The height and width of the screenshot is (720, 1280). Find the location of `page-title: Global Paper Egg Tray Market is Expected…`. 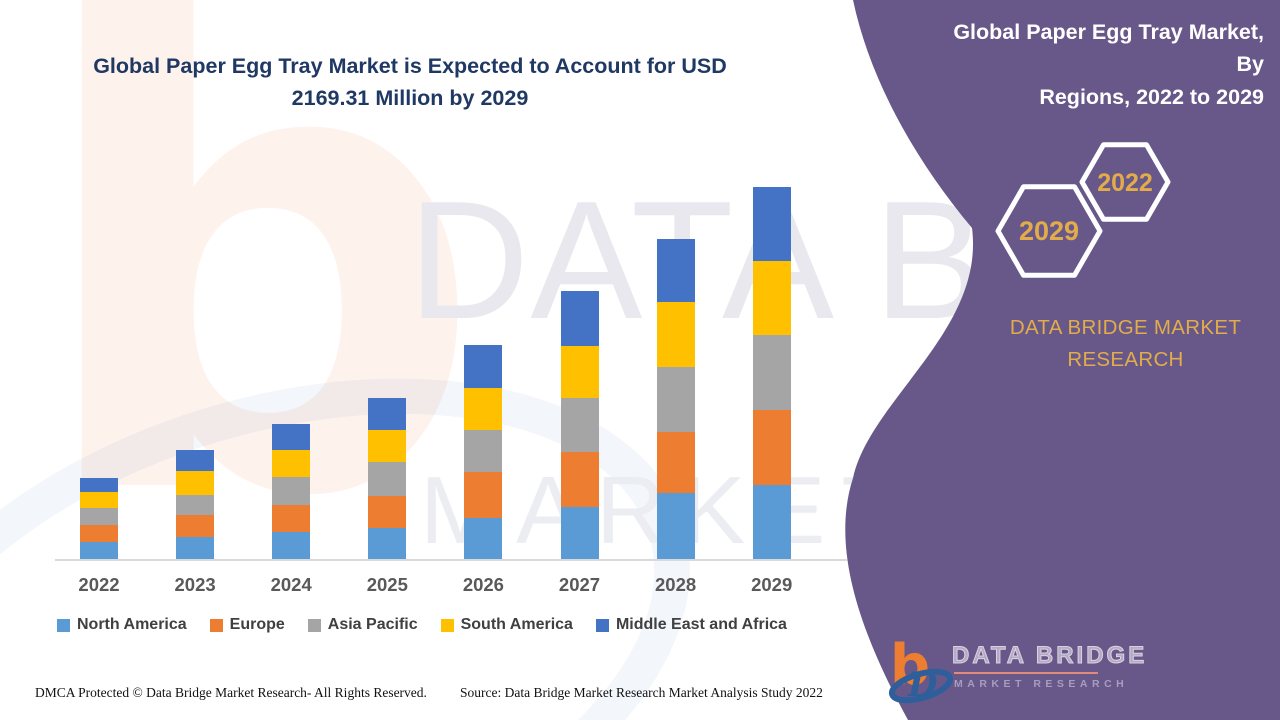

page-title: Global Paper Egg Tray Market is Expected… is located at coordinates (410, 82).